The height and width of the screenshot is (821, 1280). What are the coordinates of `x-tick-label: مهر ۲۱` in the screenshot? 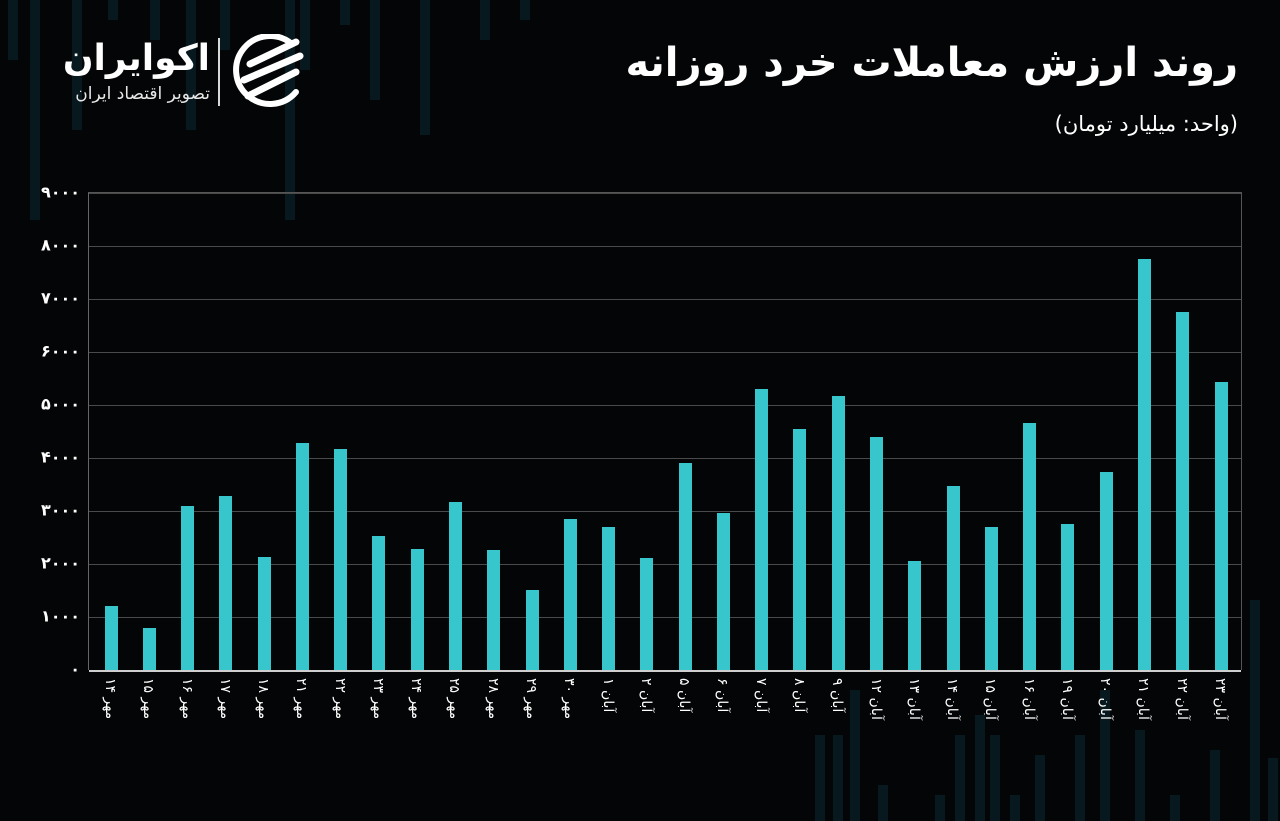 It's located at (301, 713).